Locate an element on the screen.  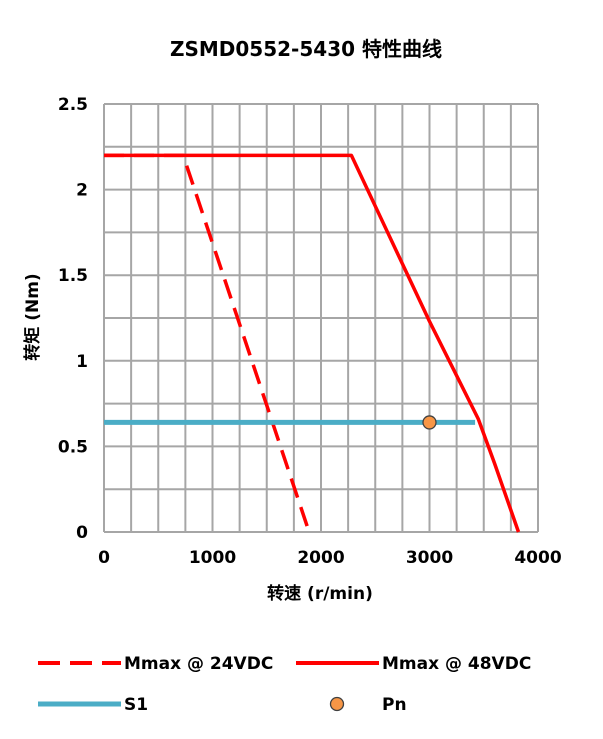
legend-label: Mmax @ 24VDC is located at coordinates (198, 664).